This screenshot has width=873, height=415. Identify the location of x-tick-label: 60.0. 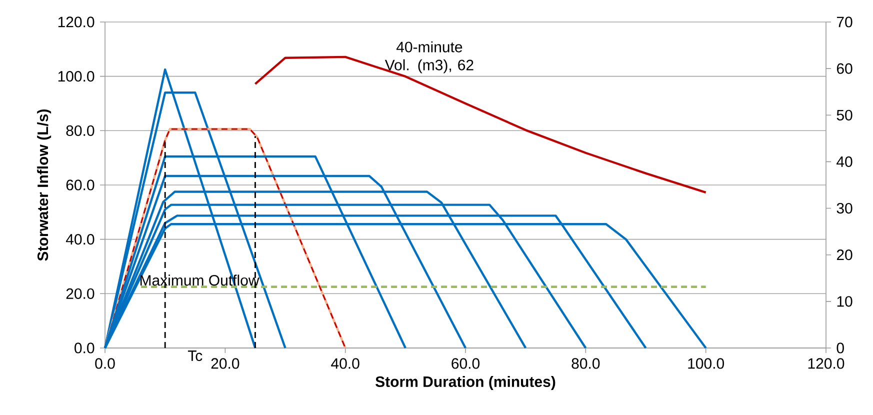
(466, 363).